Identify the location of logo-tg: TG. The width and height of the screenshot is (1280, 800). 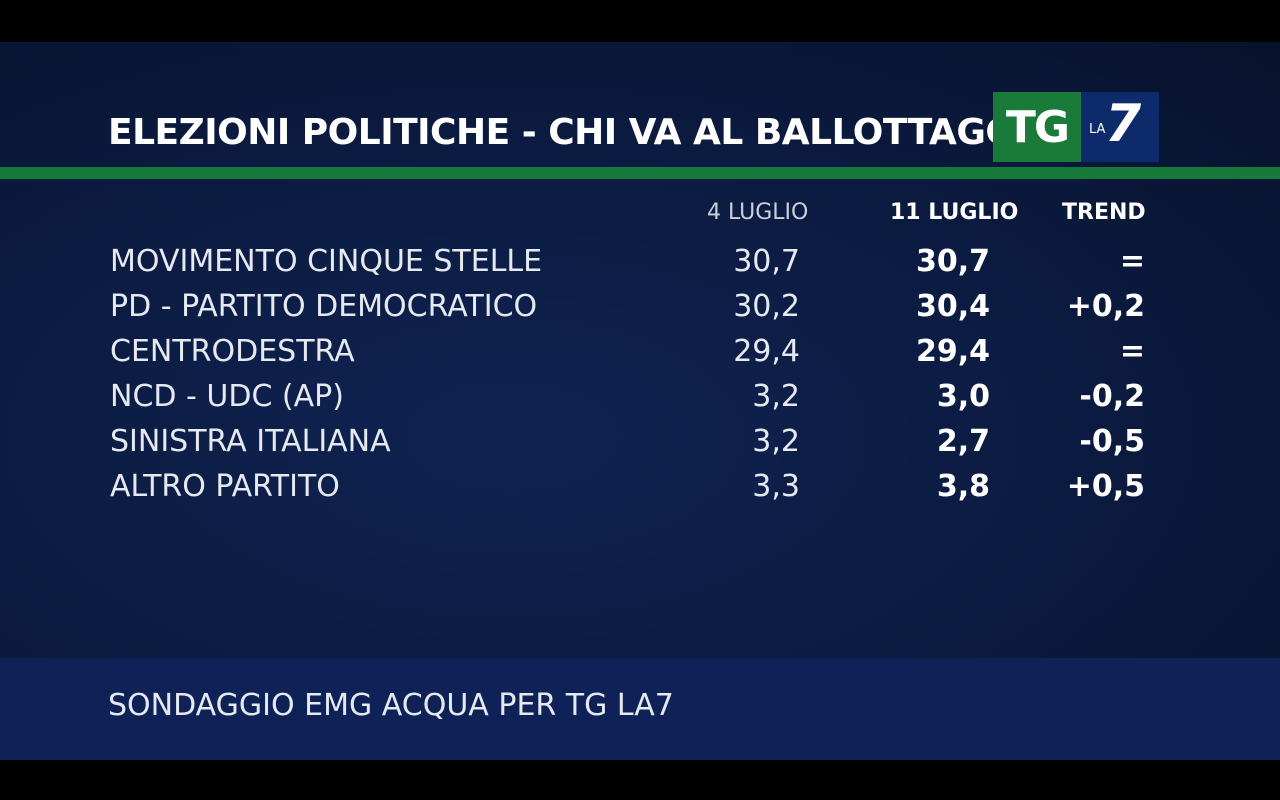
(1037, 127).